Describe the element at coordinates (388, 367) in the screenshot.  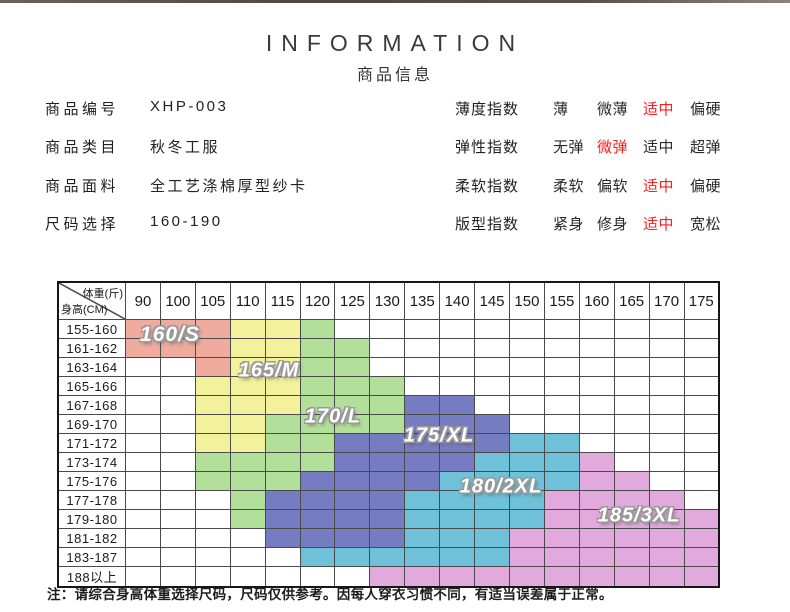
I see `table-row: 163-164` at that location.